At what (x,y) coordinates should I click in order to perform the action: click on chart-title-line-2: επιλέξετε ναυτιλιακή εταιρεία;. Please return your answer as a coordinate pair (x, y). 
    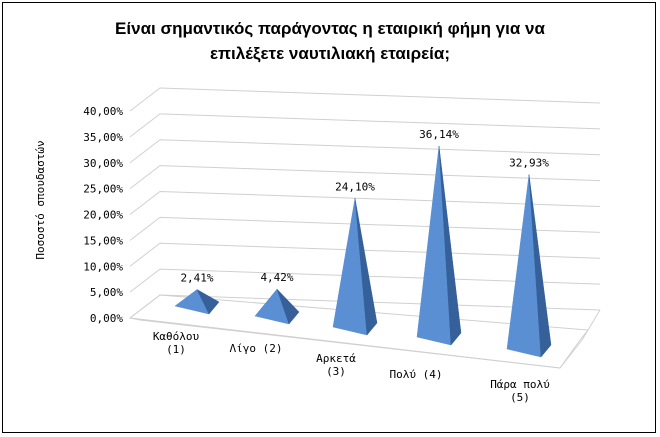
    Looking at the image, I should click on (330, 53).